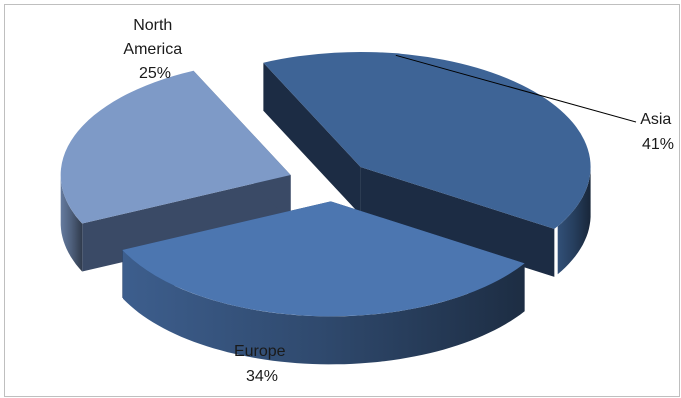  What do you see at coordinates (71, 222) in the screenshot?
I see `slice-north-america-rim` at bounding box center [71, 222].